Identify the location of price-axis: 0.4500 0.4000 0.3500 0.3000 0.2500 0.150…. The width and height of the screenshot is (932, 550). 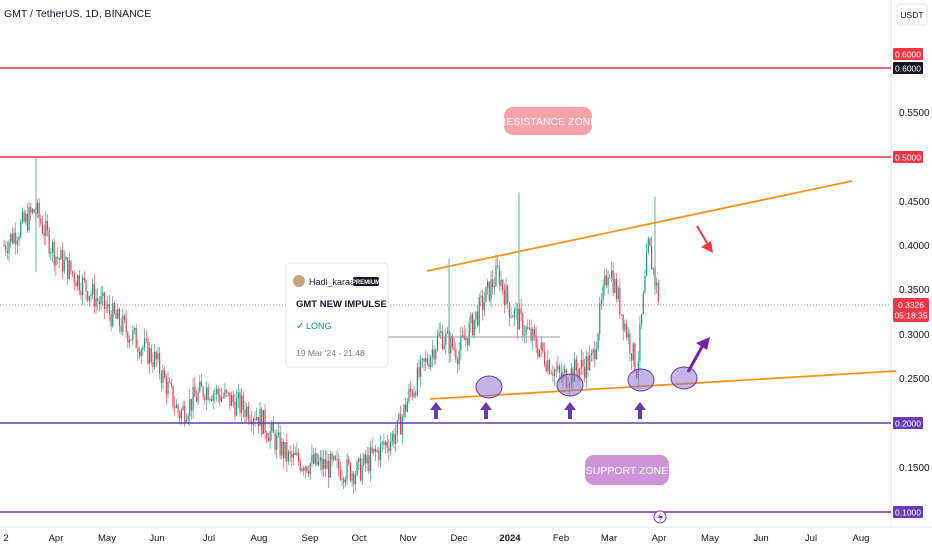
(914, 291).